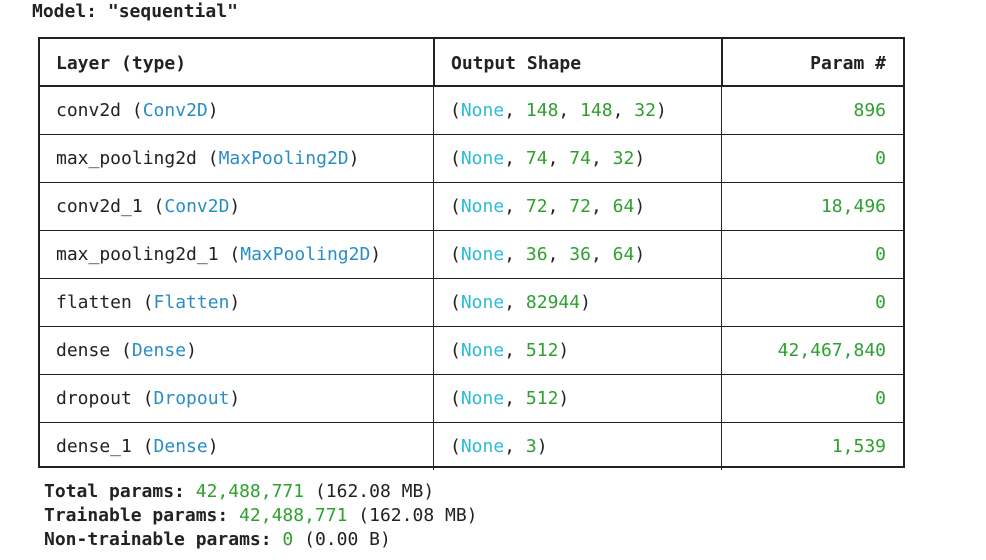  Describe the element at coordinates (542, 110) in the screenshot. I see `shape-dimension: 148` at that location.